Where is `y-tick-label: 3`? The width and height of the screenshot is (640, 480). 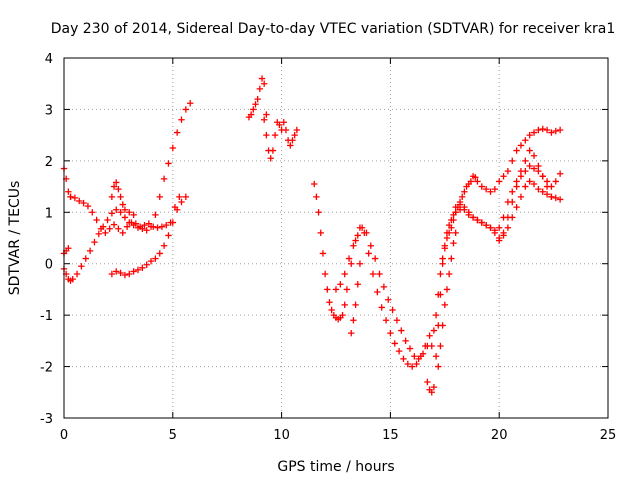
y-tick-label: 3 is located at coordinates (49, 110).